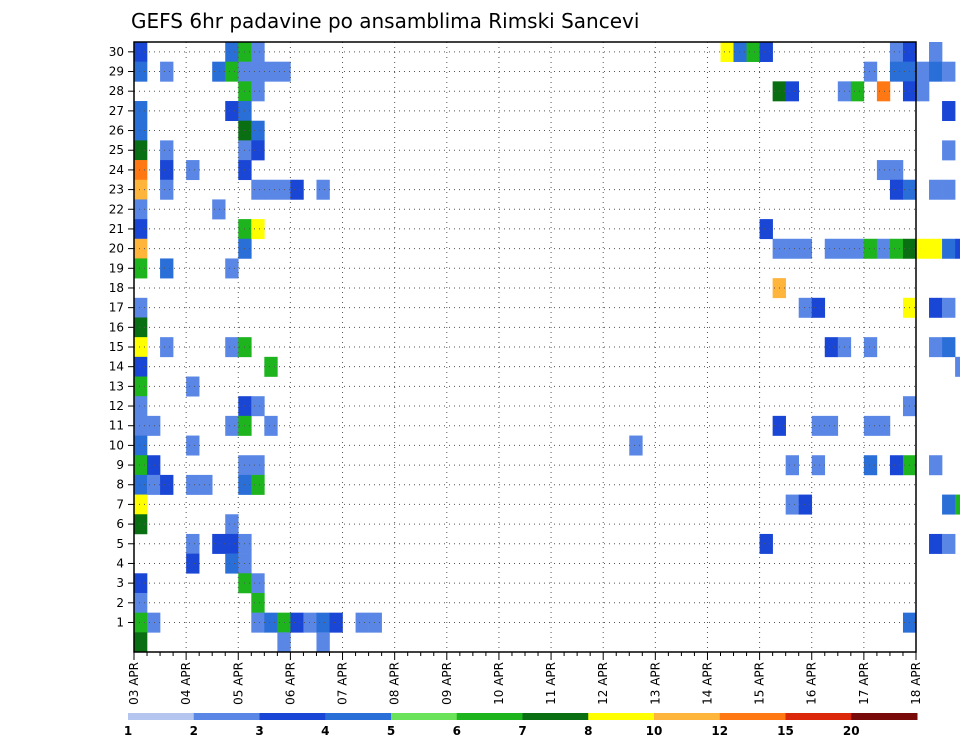  I want to click on colorbar-label: 8, so click(588, 731).